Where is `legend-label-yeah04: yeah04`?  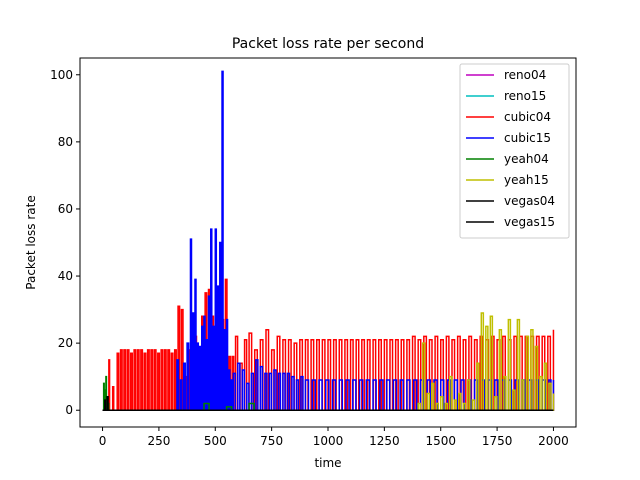
legend-label-yeah04: yeah04 is located at coordinates (526, 159).